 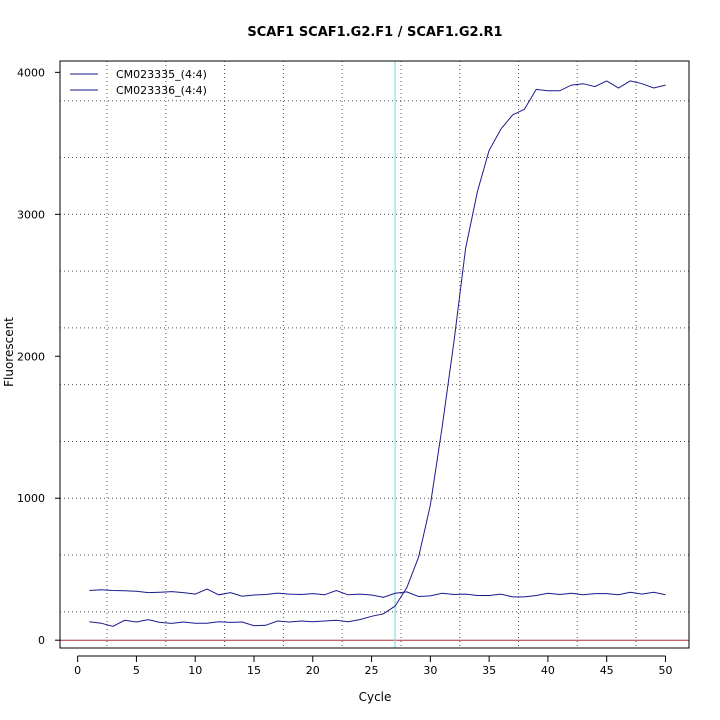 What do you see at coordinates (254, 670) in the screenshot?
I see `x-tick-label: 15` at bounding box center [254, 670].